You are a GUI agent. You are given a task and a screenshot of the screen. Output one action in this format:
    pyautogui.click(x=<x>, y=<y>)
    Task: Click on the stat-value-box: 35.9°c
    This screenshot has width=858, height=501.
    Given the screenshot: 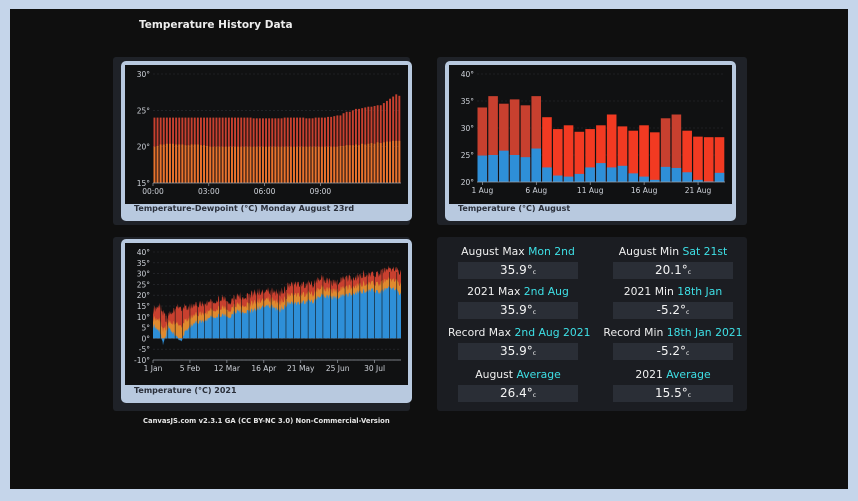 What is the action you would take?
    pyautogui.click(x=518, y=351)
    